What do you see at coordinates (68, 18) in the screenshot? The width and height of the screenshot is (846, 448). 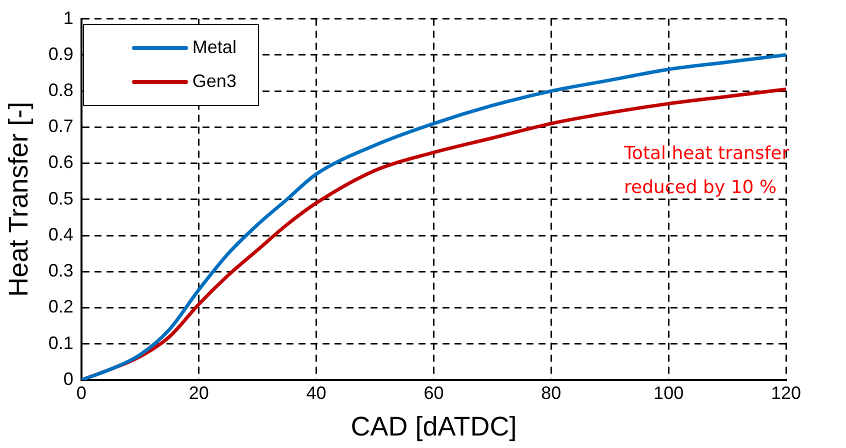 I see `y-tick-label: 1` at bounding box center [68, 18].